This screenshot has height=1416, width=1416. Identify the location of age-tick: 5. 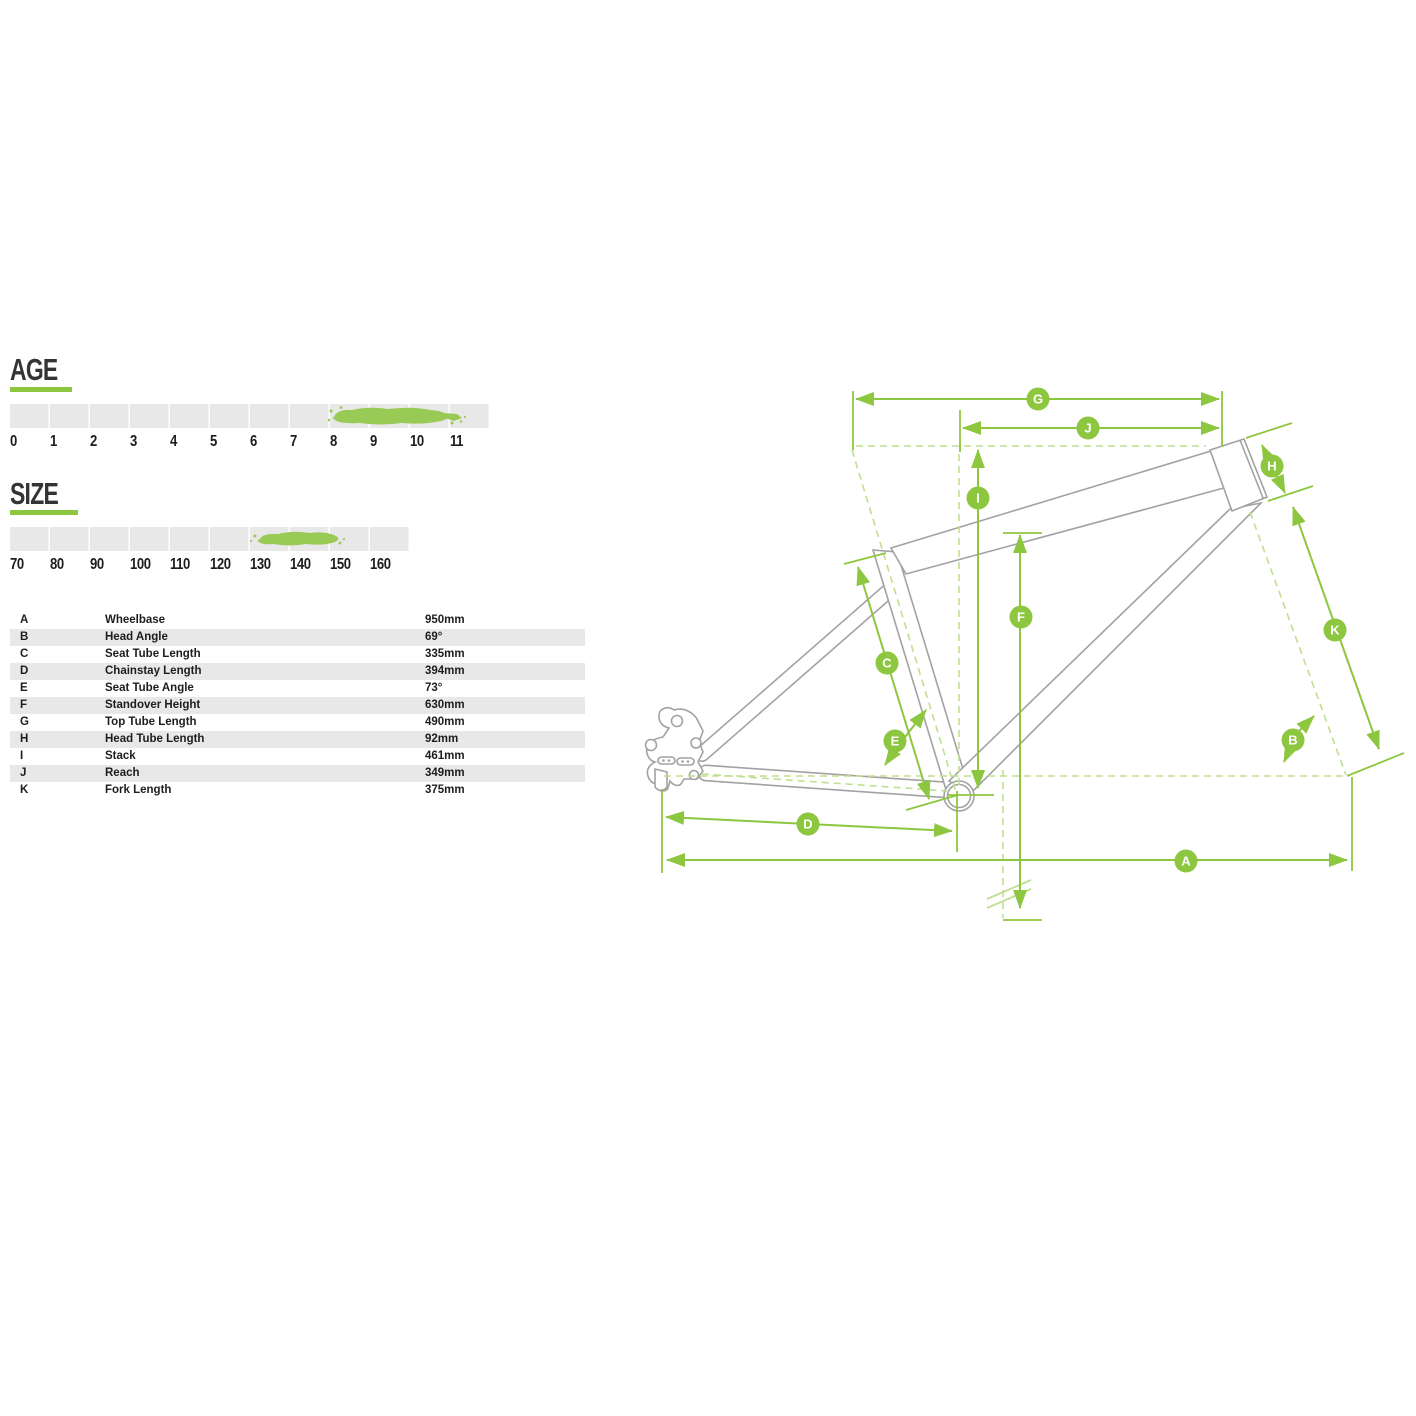
(213, 441).